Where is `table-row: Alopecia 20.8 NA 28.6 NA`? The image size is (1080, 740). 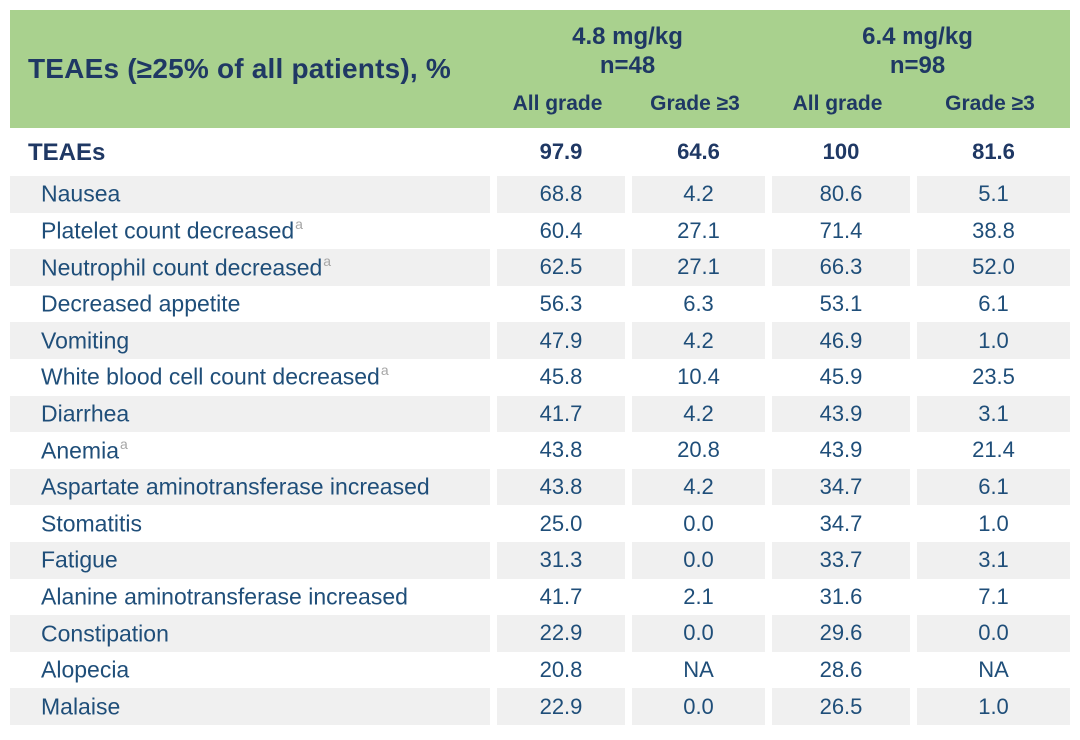
table-row: Alopecia 20.8 NA 28.6 NA is located at coordinates (540, 670).